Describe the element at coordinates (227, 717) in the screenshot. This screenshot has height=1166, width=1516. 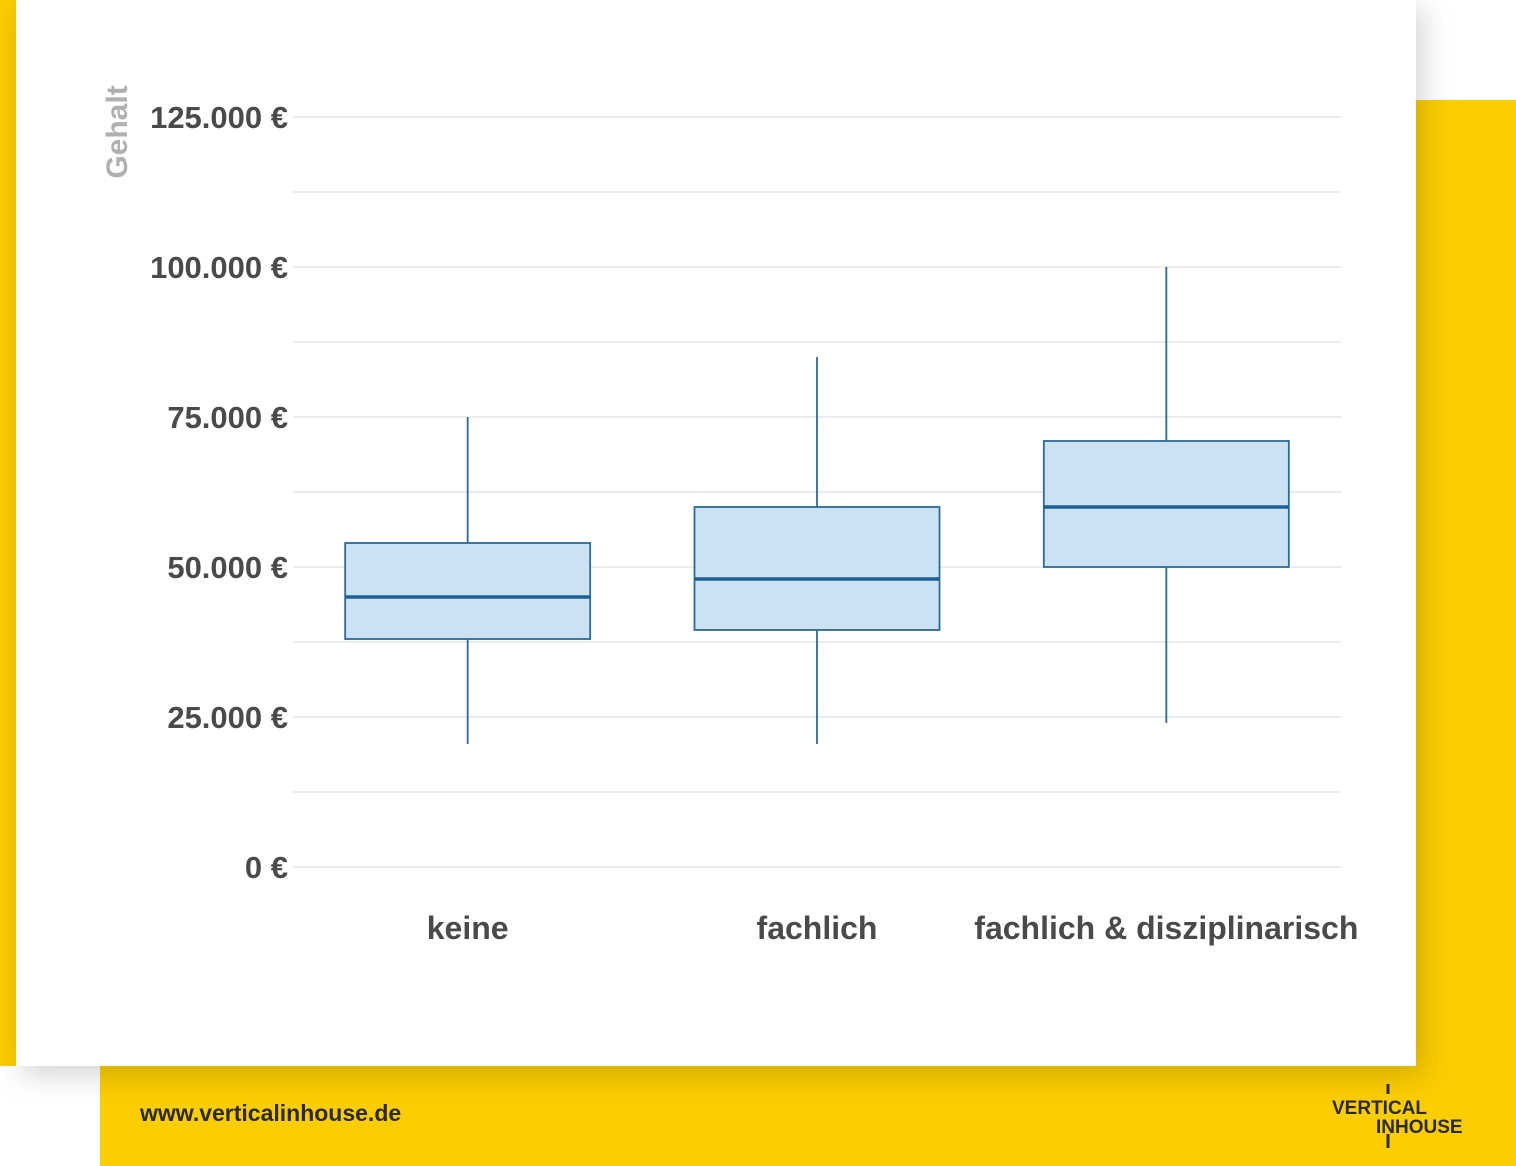
I see `y-tick-label: 25.000 €` at that location.